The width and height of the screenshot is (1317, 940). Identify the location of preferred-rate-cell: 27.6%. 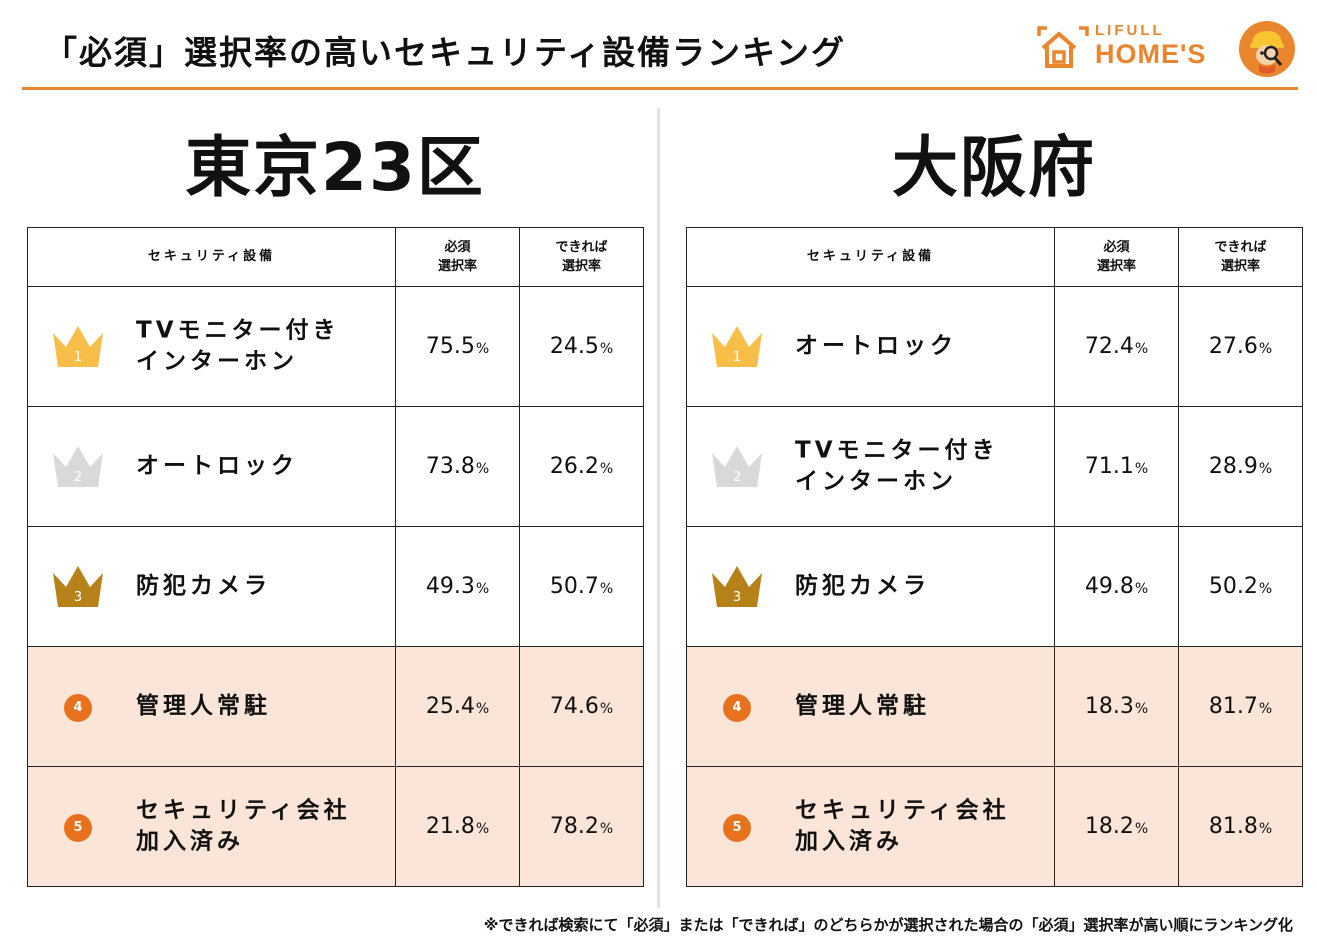
(1240, 346).